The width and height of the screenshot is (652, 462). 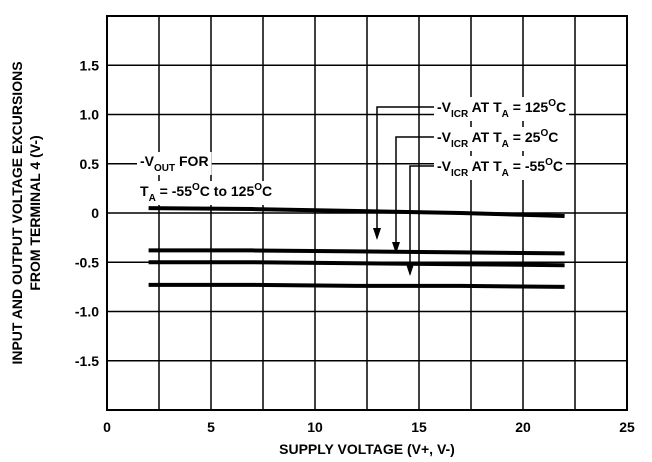 I want to click on annotation-part: = 25, so click(x=525, y=137).